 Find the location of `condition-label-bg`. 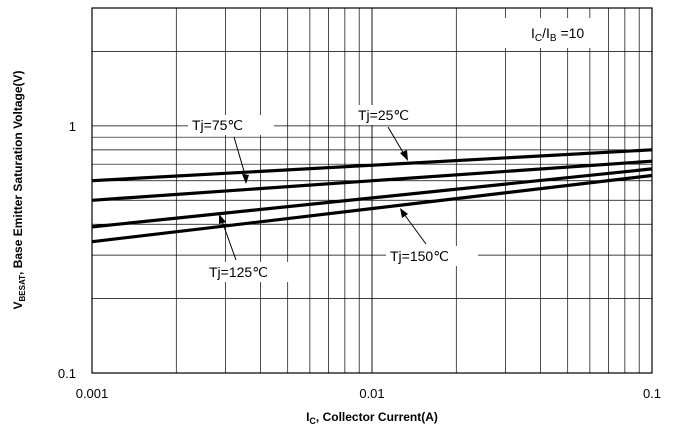

condition-label-bg is located at coordinates (550, 33).